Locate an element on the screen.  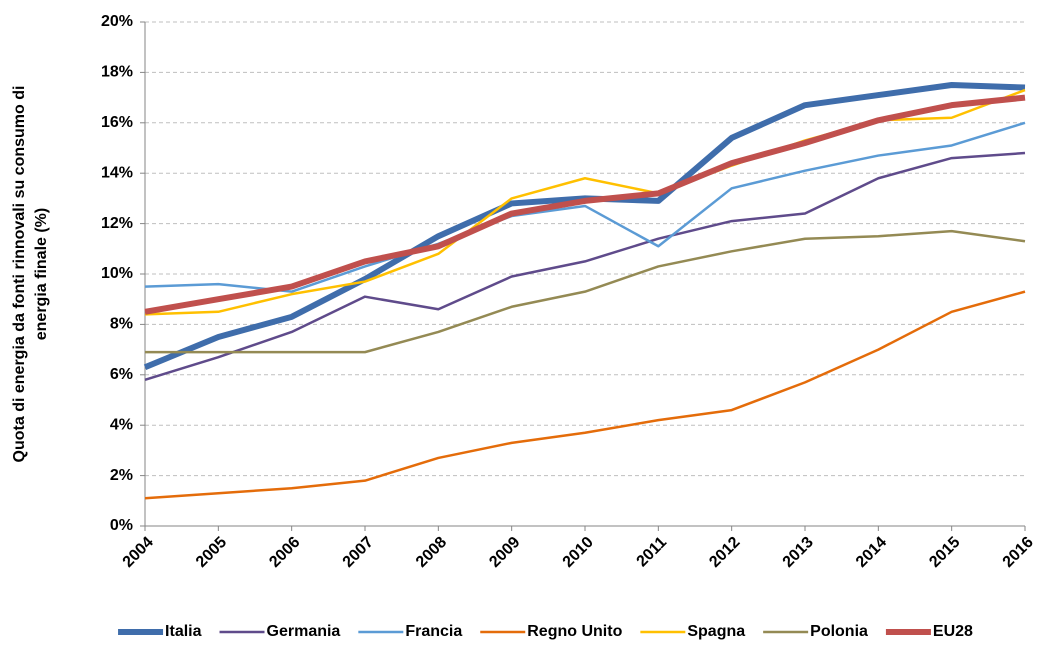
y-tick-label: 0% is located at coordinates (121, 525).